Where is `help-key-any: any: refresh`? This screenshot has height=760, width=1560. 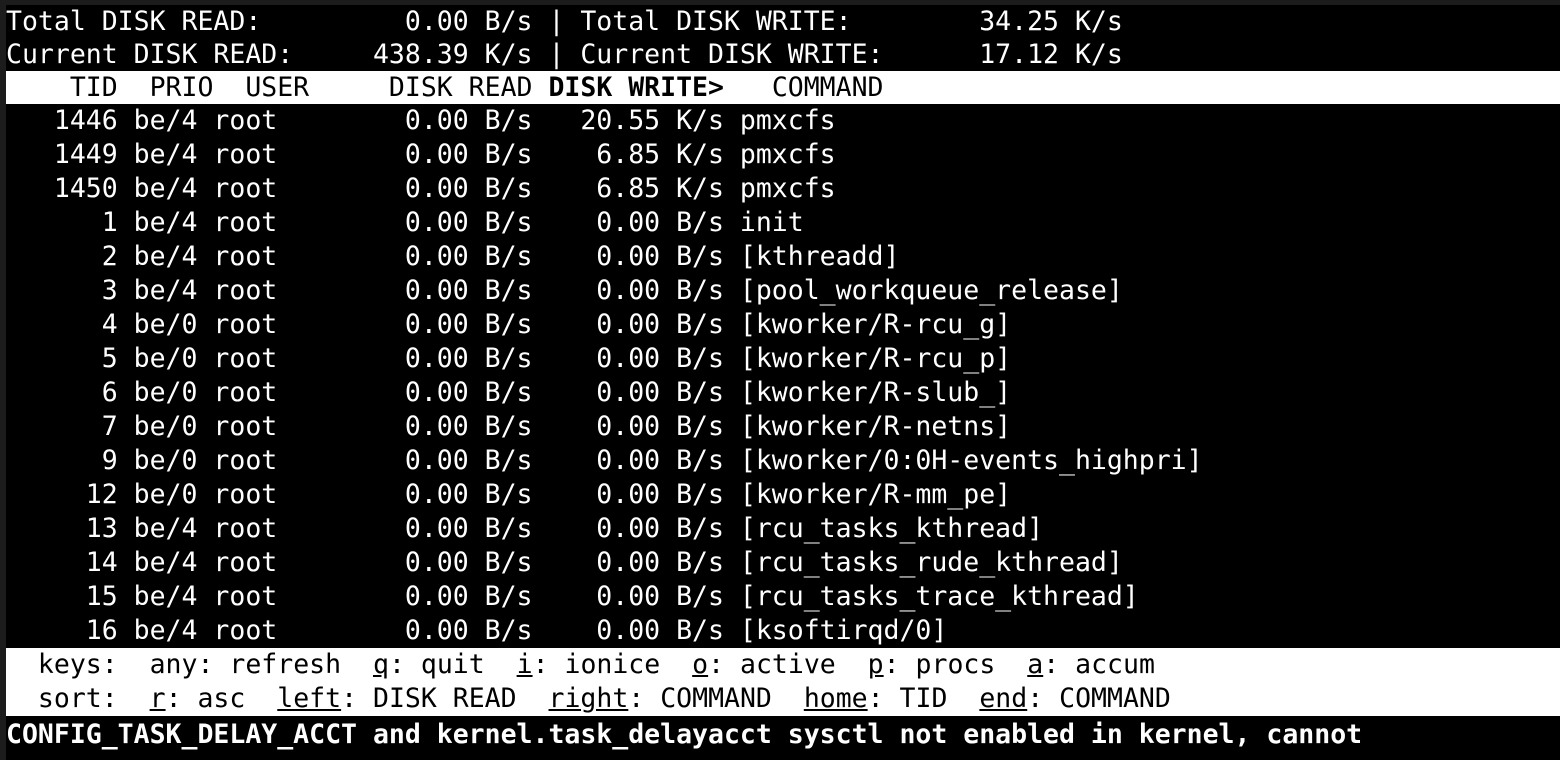 help-key-any: any: refresh is located at coordinates (245, 664).